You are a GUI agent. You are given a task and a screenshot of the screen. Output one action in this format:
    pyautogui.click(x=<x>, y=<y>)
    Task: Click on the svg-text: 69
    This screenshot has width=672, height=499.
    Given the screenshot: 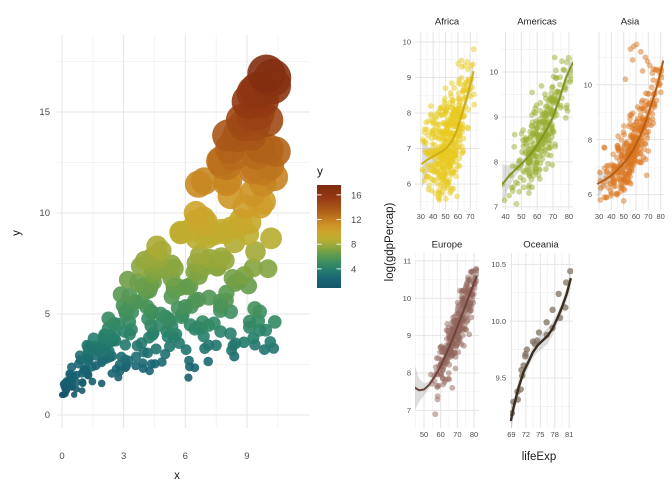 What is the action you would take?
    pyautogui.click(x=511, y=434)
    